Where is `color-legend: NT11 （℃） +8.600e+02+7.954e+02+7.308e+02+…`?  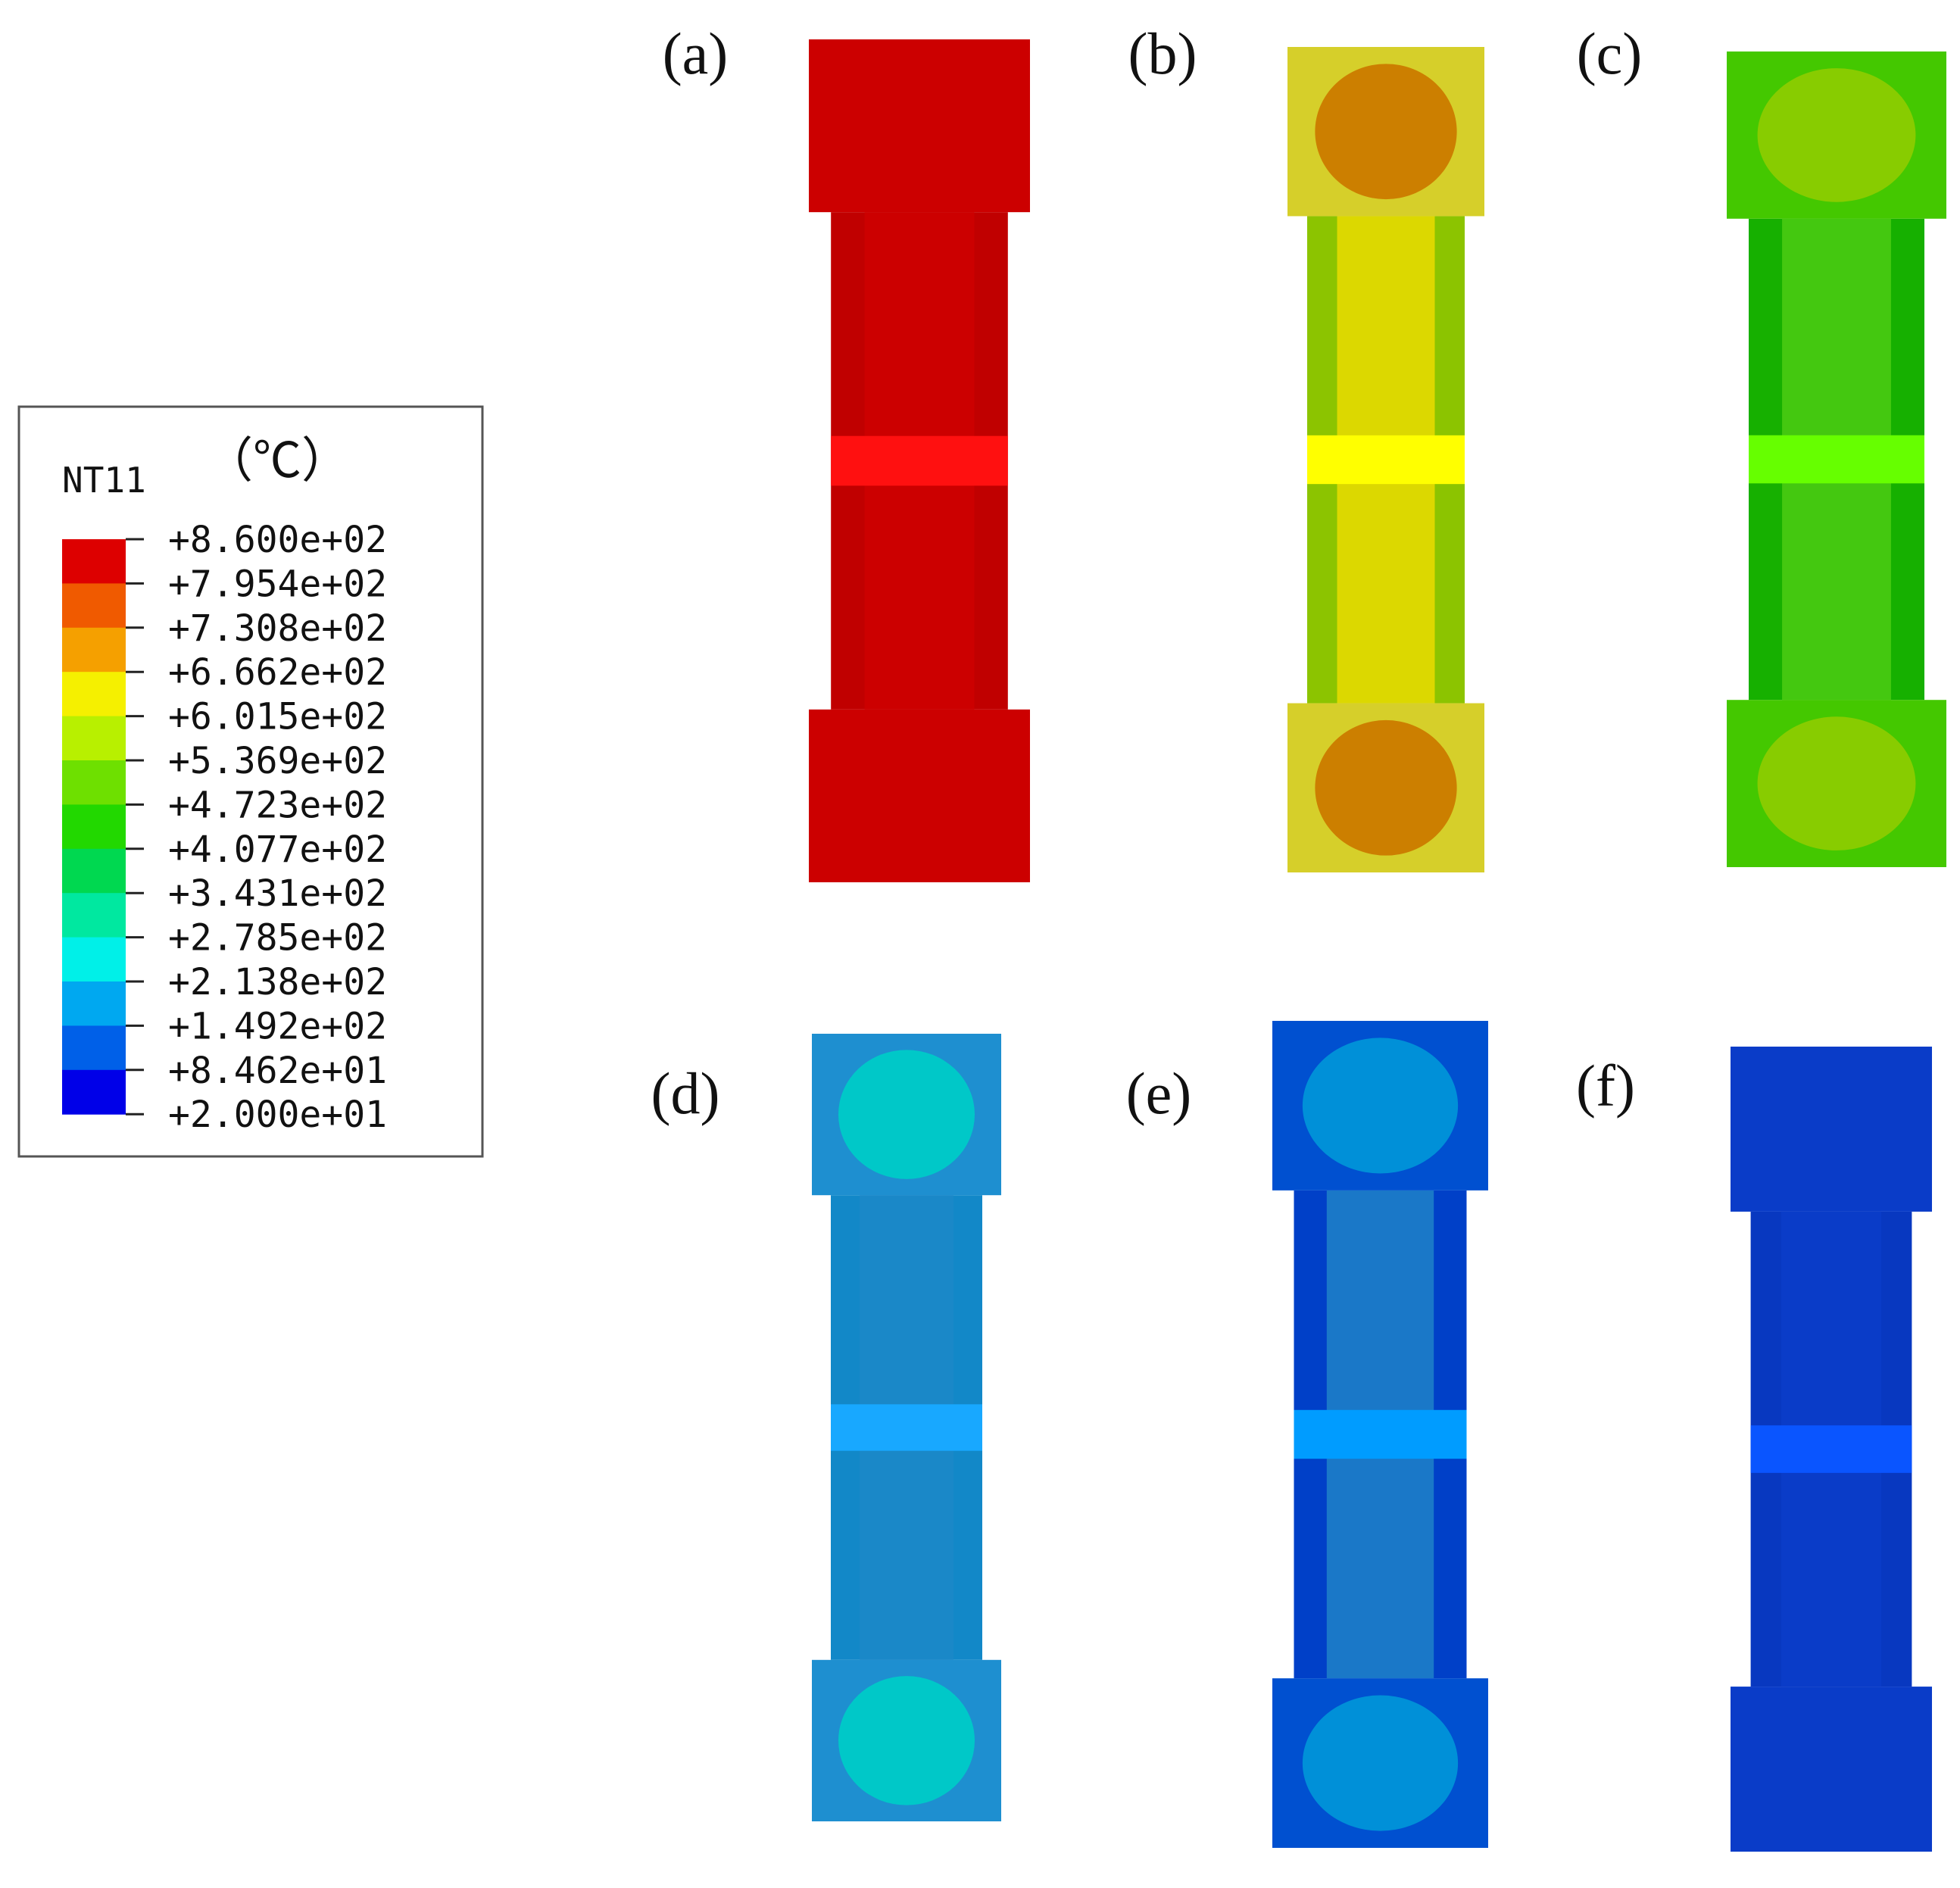
color-legend: NT11 （℃） +8.600e+02+7.954e+02+7.308e+02+… is located at coordinates (251, 781).